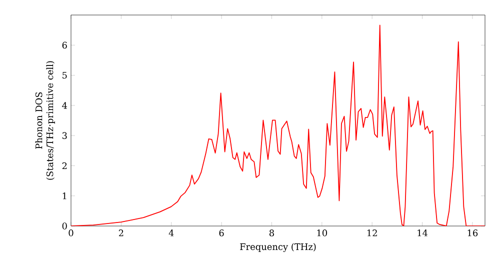 The width and height of the screenshot is (500, 280). Describe the element at coordinates (64, 166) in the screenshot. I see `y-tick-label: 2` at that location.